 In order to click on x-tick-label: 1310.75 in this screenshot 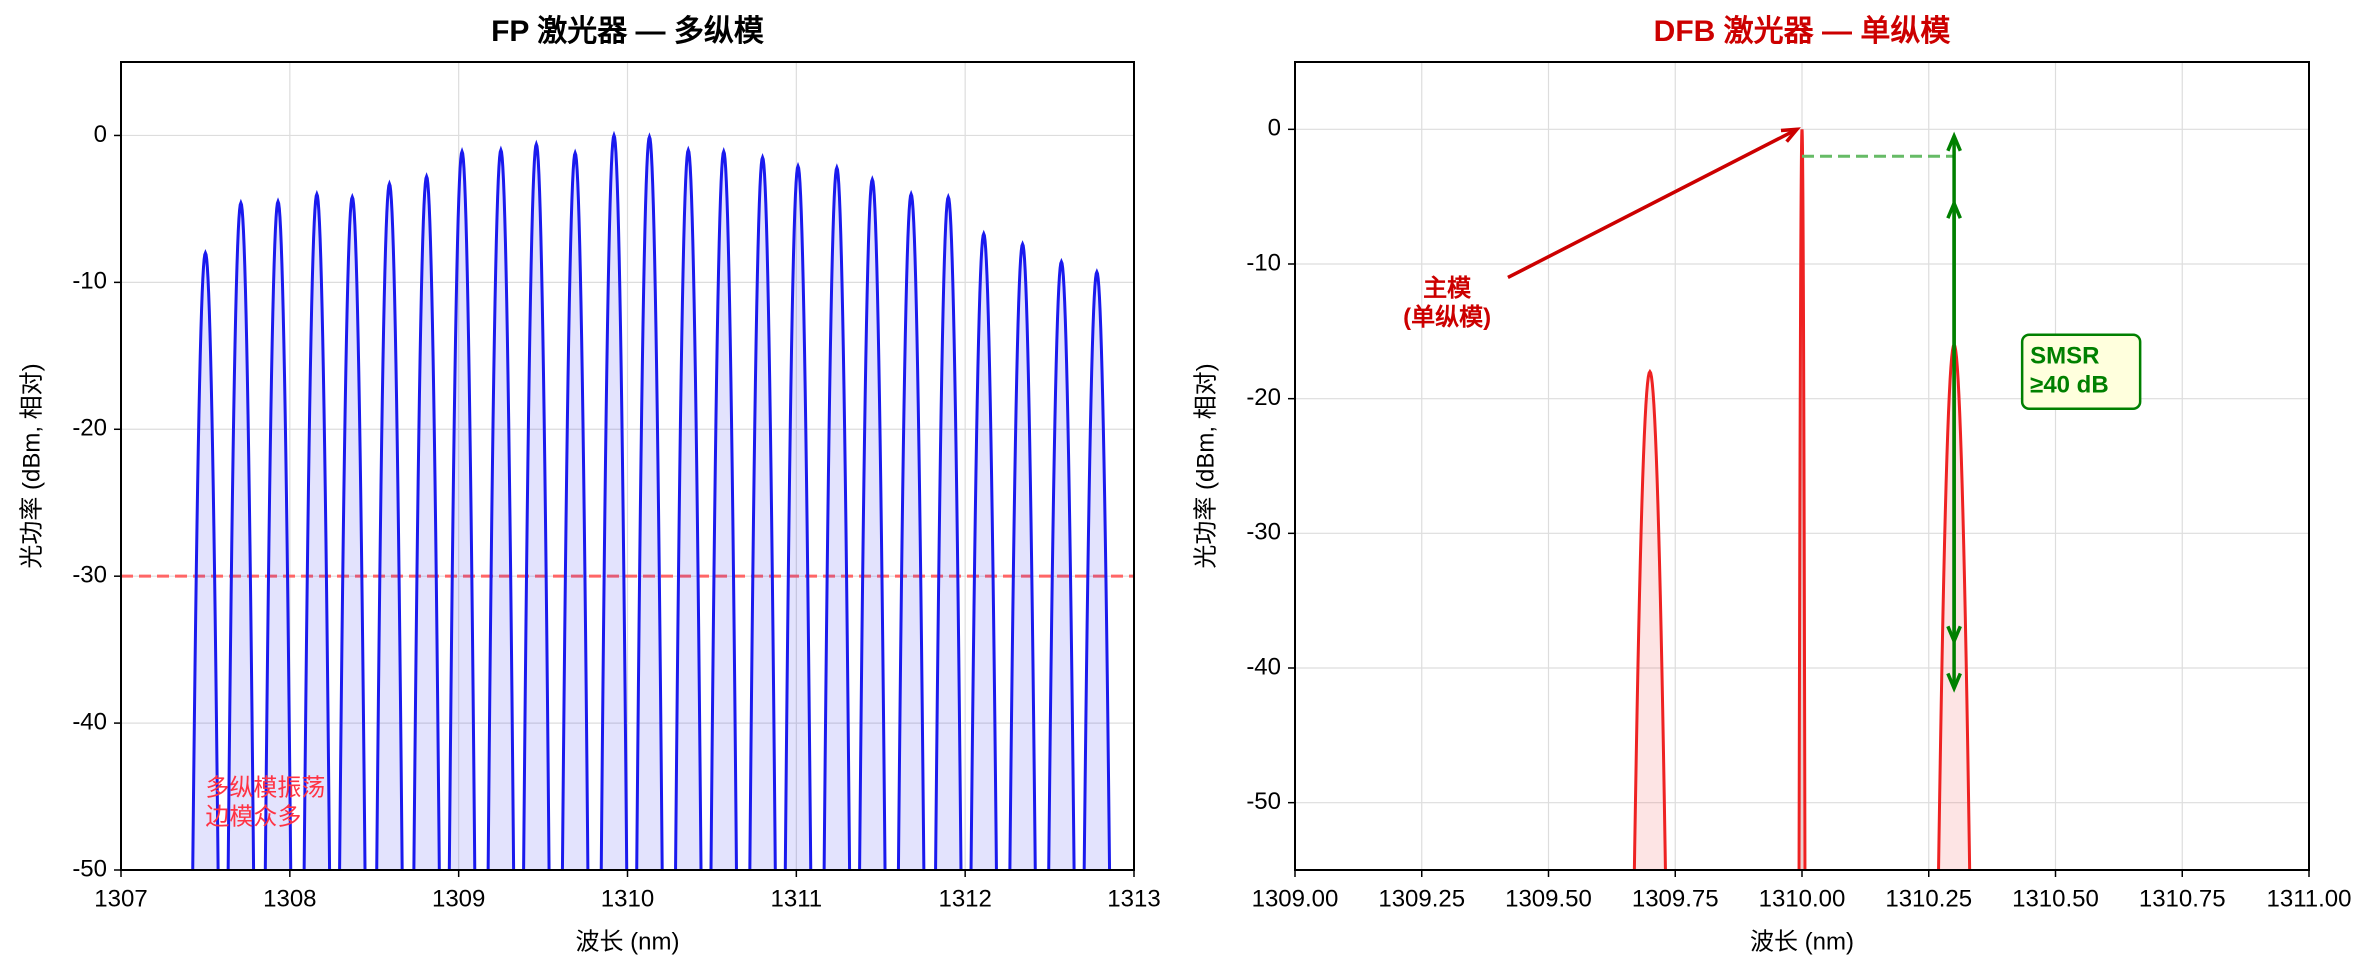, I will do `click(2182, 898)`.